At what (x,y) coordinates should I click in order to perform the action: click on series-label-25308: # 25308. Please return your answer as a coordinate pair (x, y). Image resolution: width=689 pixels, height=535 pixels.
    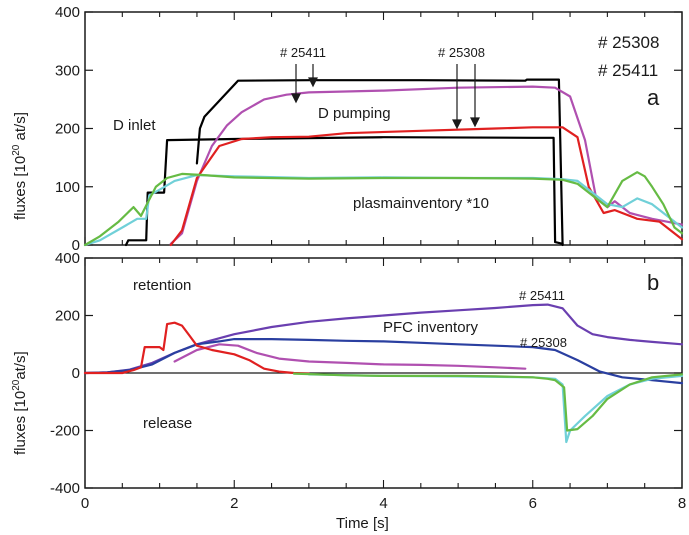
    Looking at the image, I should click on (543, 342).